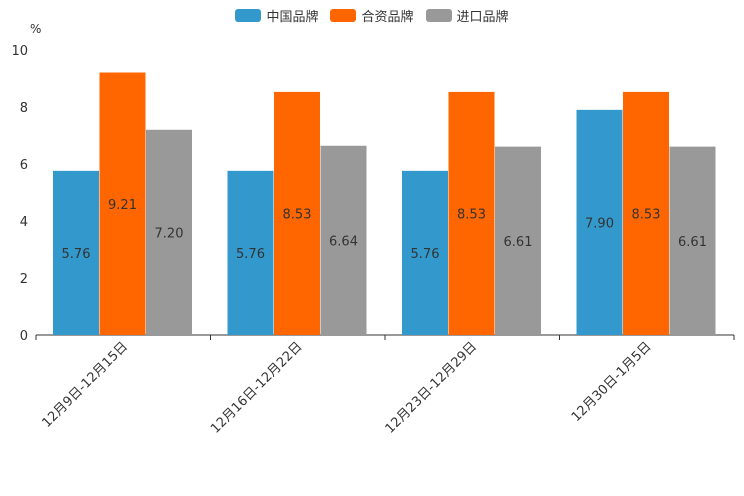  What do you see at coordinates (24, 279) in the screenshot?
I see `y-tick-label: 2` at bounding box center [24, 279].